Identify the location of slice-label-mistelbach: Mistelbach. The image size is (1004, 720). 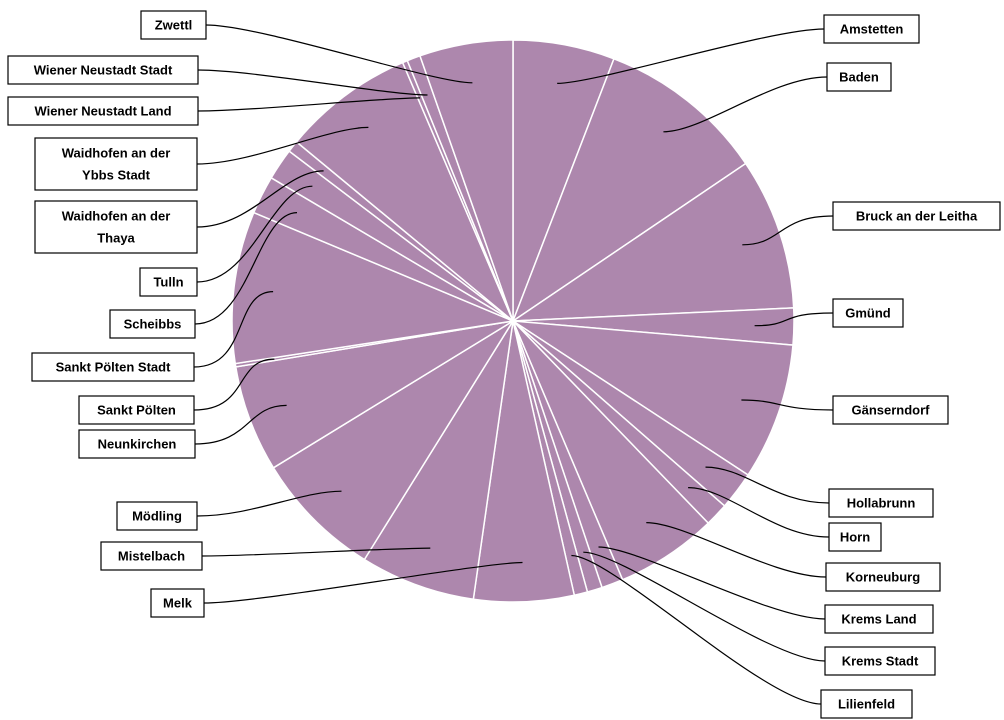
(151, 556).